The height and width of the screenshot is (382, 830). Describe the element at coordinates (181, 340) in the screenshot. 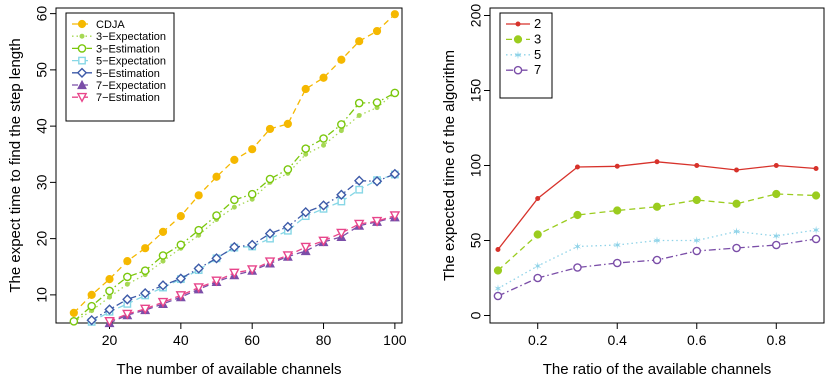

I see `chart1-x-tick-label: 40` at that location.